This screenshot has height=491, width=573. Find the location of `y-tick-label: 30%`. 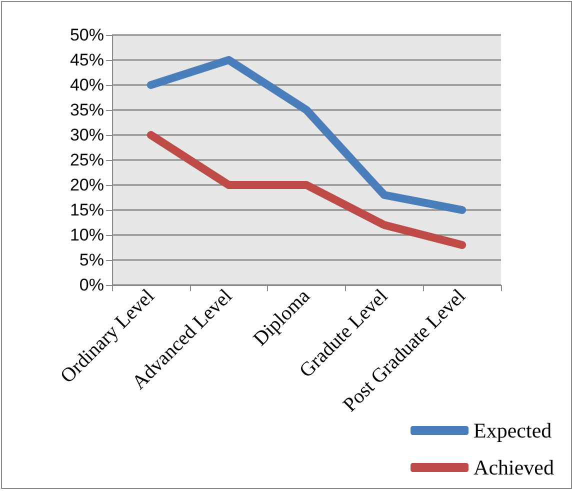

y-tick-label: 30% is located at coordinates (87, 135).